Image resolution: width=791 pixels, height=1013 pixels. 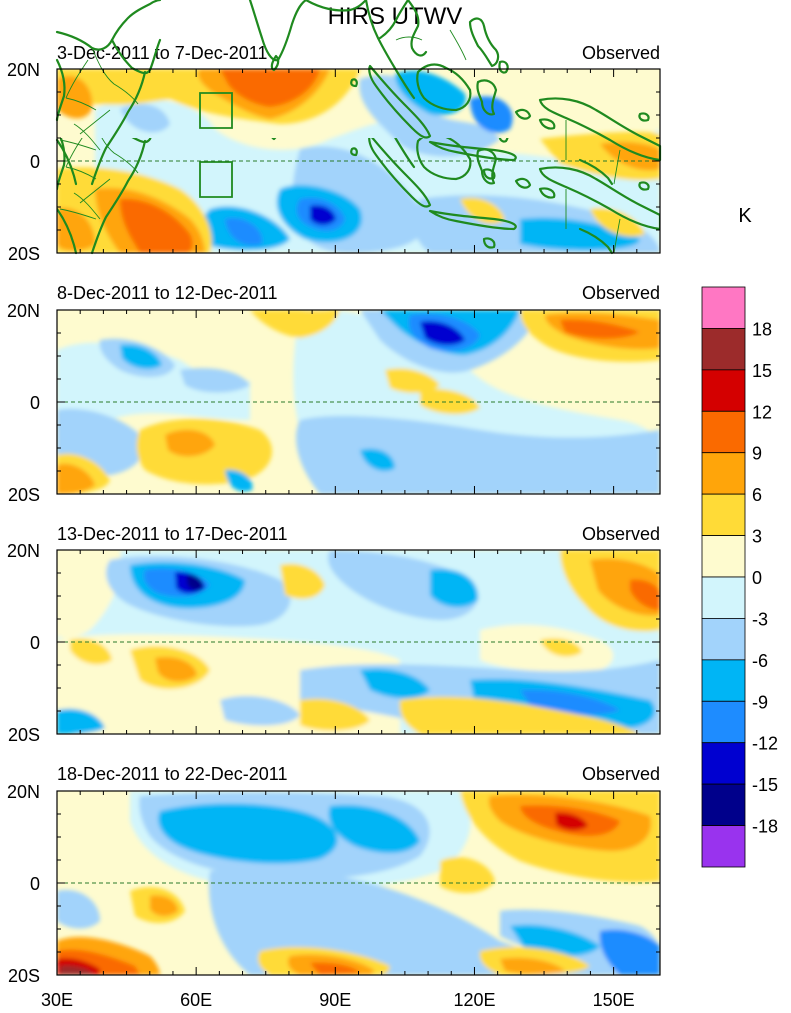 I want to click on anomaly-field, so click(x=358, y=642).